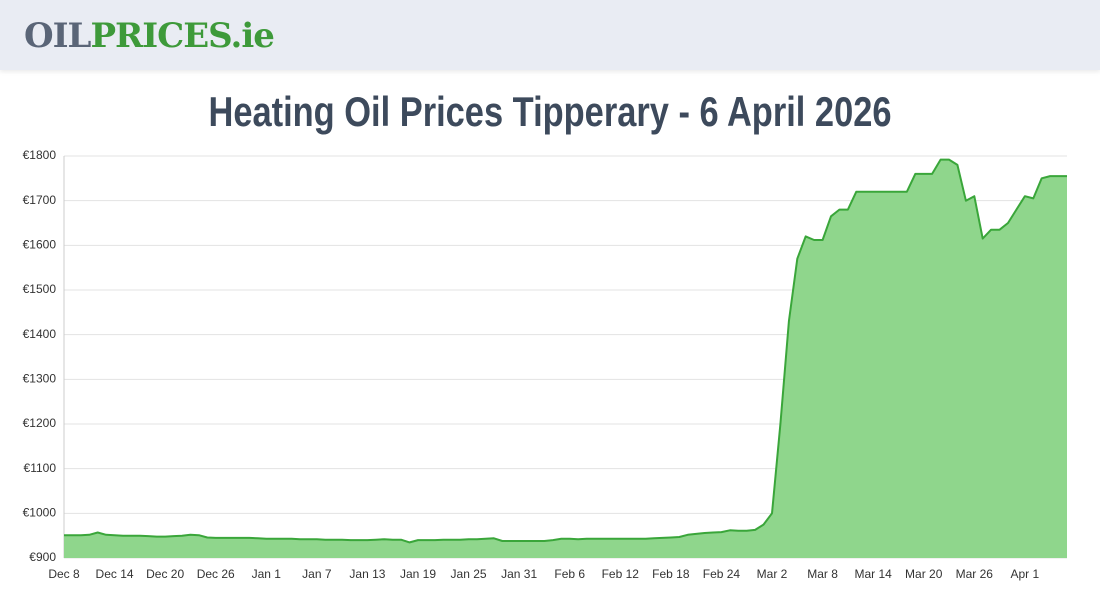  What do you see at coordinates (40, 379) in the screenshot?
I see `y-tick-label: €1300` at bounding box center [40, 379].